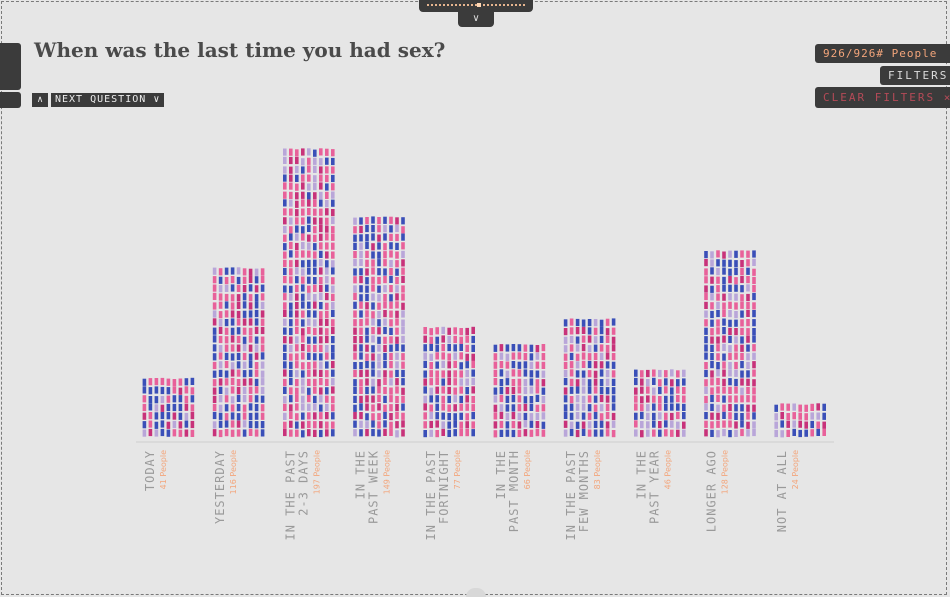 The image size is (950, 597). Describe the element at coordinates (108, 100) in the screenshot. I see `next-question-button: NEXT QUESTION ∨` at that location.